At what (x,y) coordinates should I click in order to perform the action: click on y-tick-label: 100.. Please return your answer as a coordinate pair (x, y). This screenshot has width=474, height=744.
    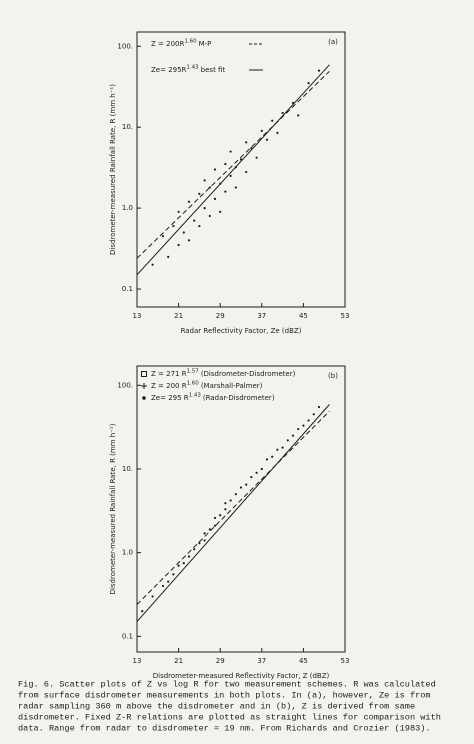
    Looking at the image, I should click on (125, 46).